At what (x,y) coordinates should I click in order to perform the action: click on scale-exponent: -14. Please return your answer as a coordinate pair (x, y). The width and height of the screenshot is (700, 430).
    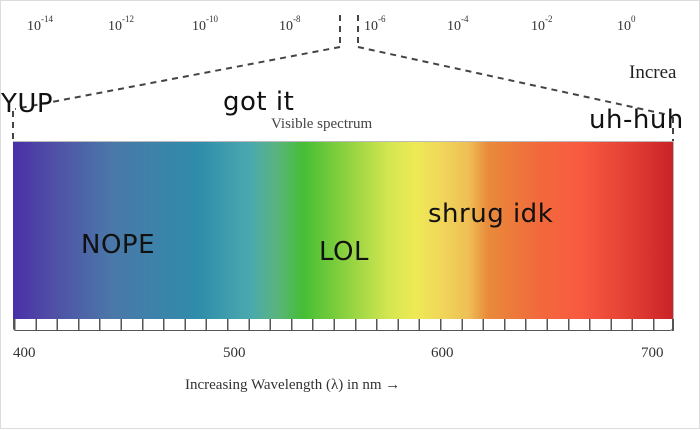
    Looking at the image, I should click on (47, 19).